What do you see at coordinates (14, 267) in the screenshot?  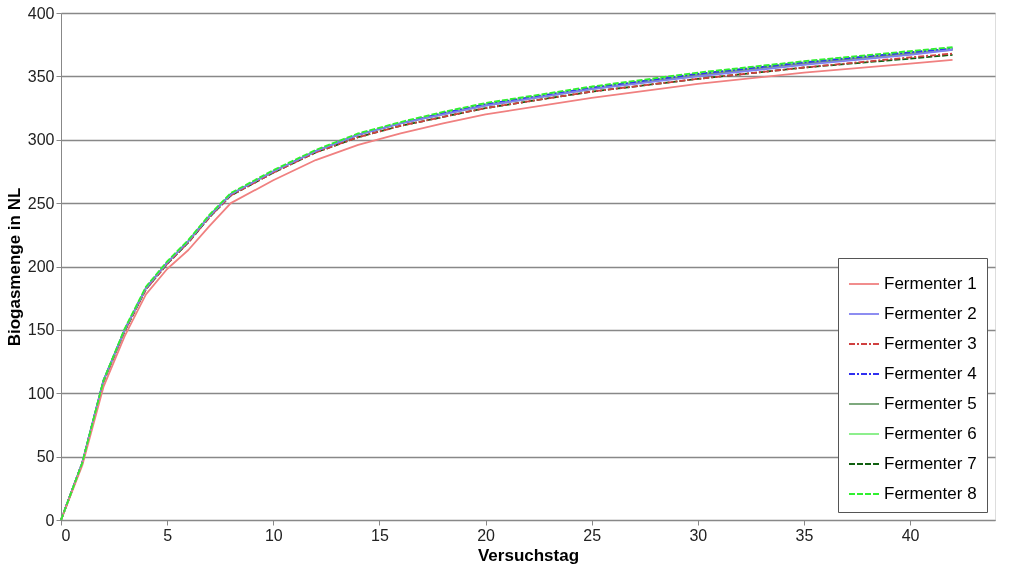 I see `y-axis-title: Biogasmenge in NL` at bounding box center [14, 267].